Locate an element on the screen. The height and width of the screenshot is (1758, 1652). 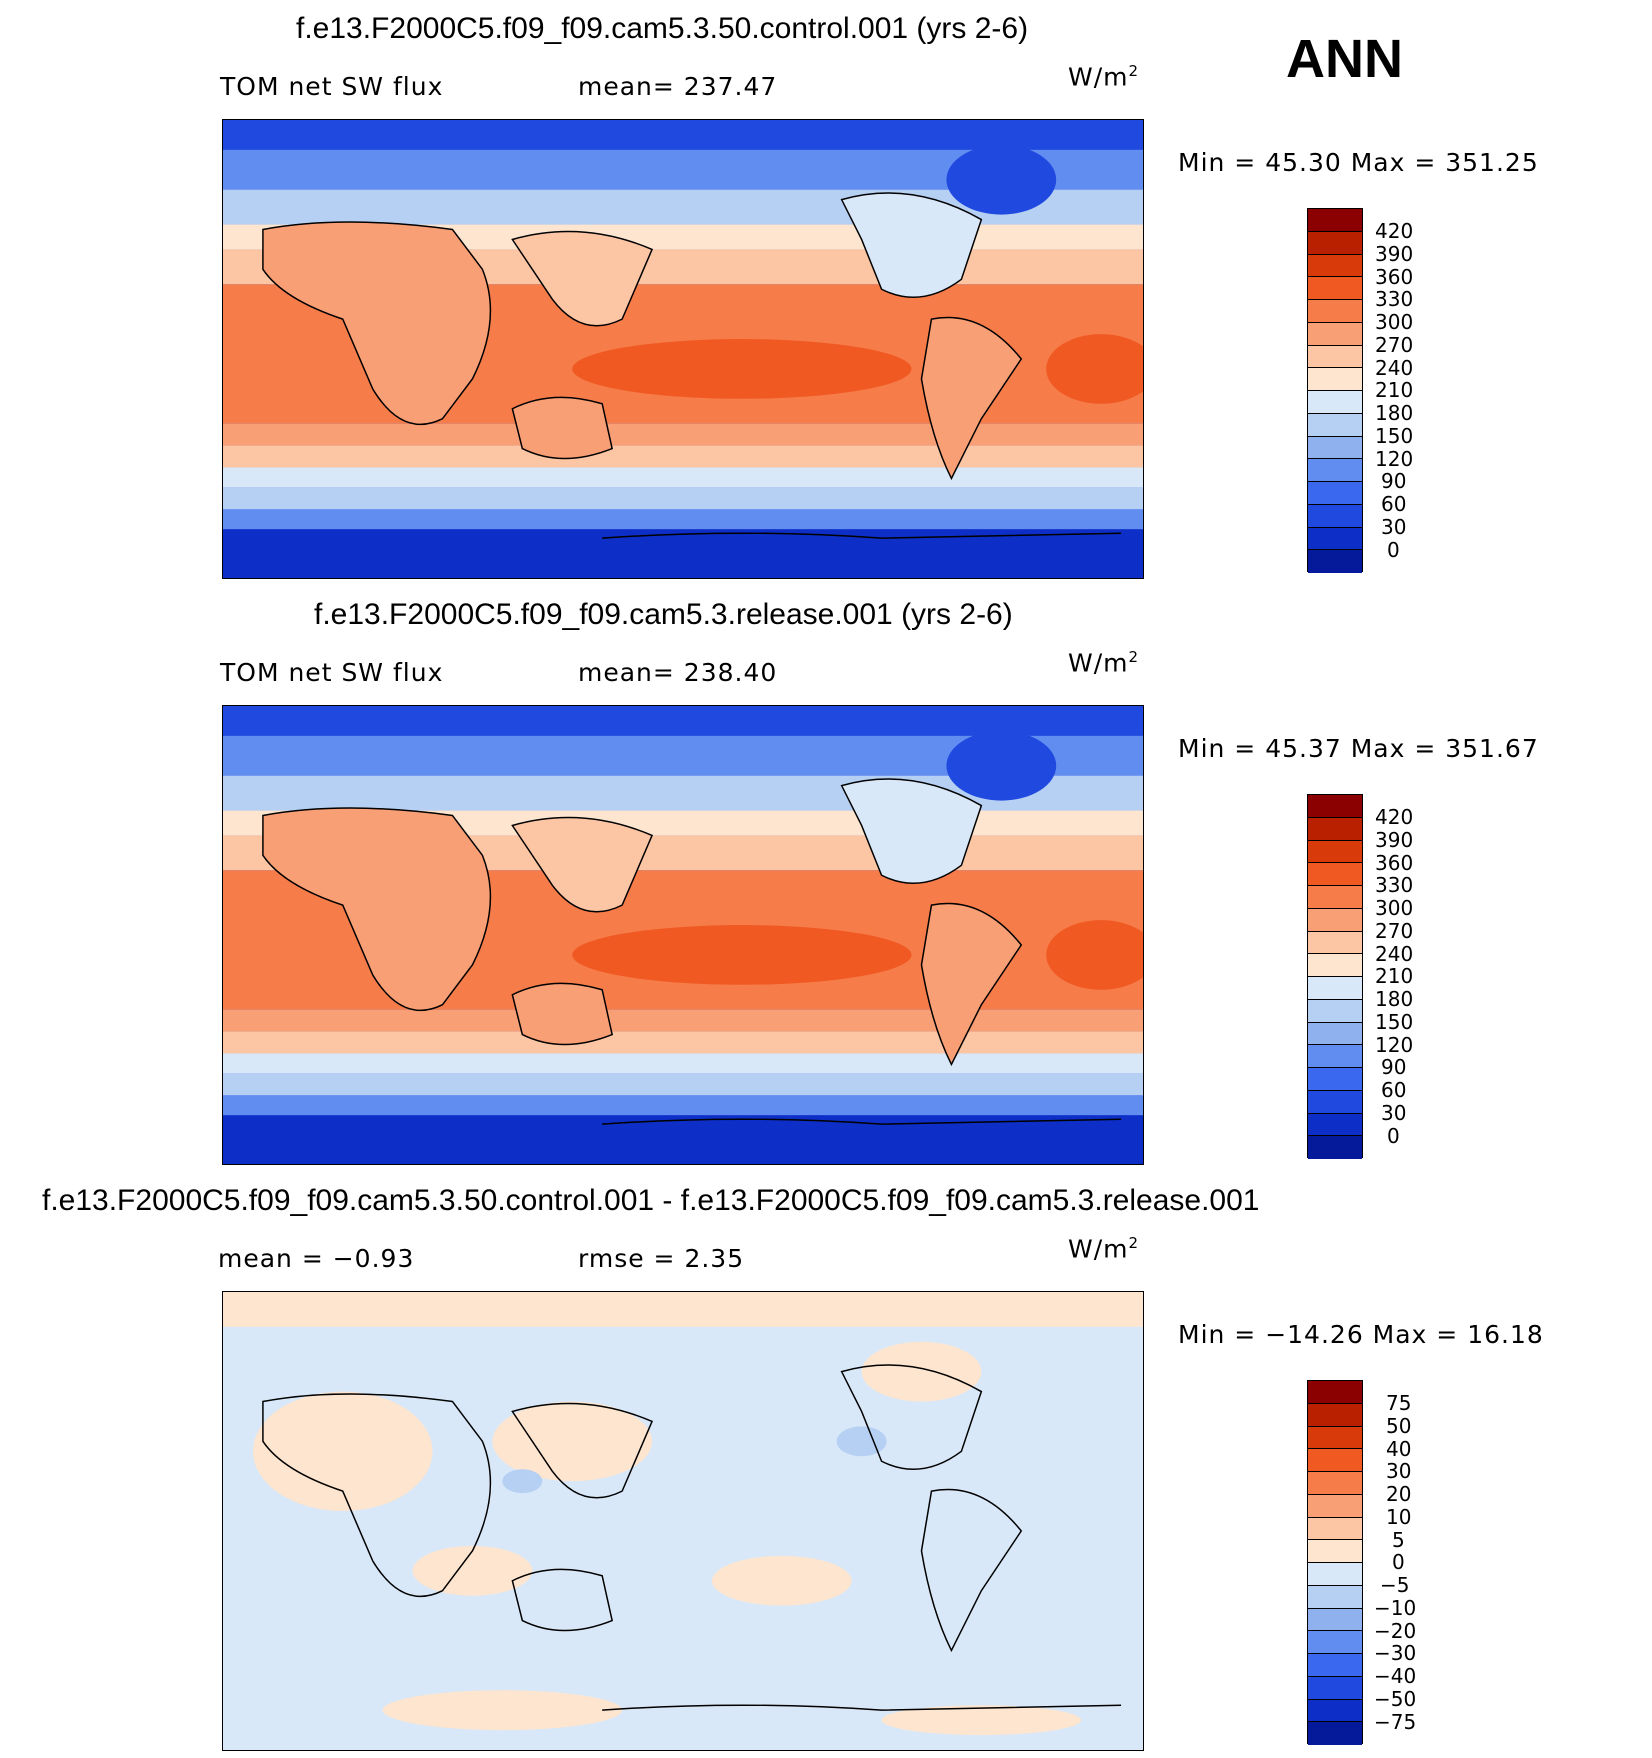
panel-2-map is located at coordinates (683, 935).